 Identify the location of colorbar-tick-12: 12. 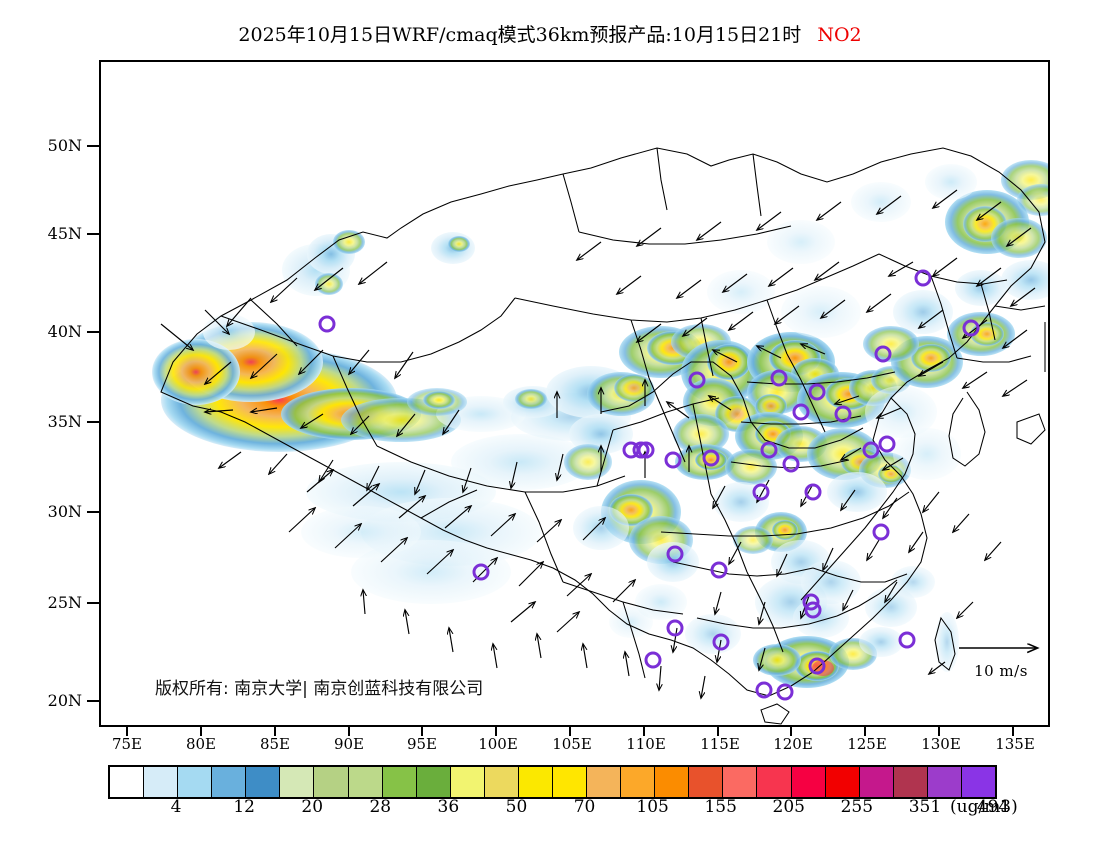
(244, 807).